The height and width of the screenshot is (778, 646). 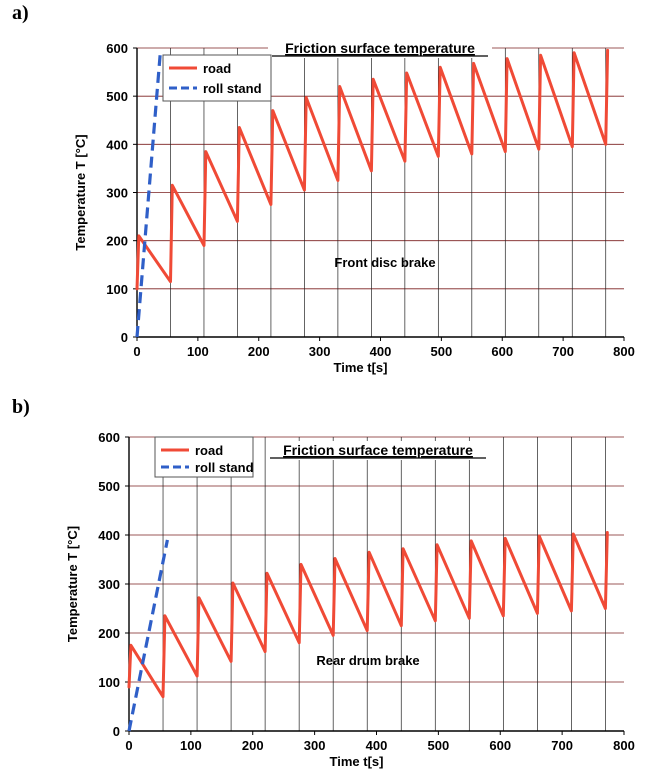 I want to click on panel-label-a: a), so click(x=20, y=13).